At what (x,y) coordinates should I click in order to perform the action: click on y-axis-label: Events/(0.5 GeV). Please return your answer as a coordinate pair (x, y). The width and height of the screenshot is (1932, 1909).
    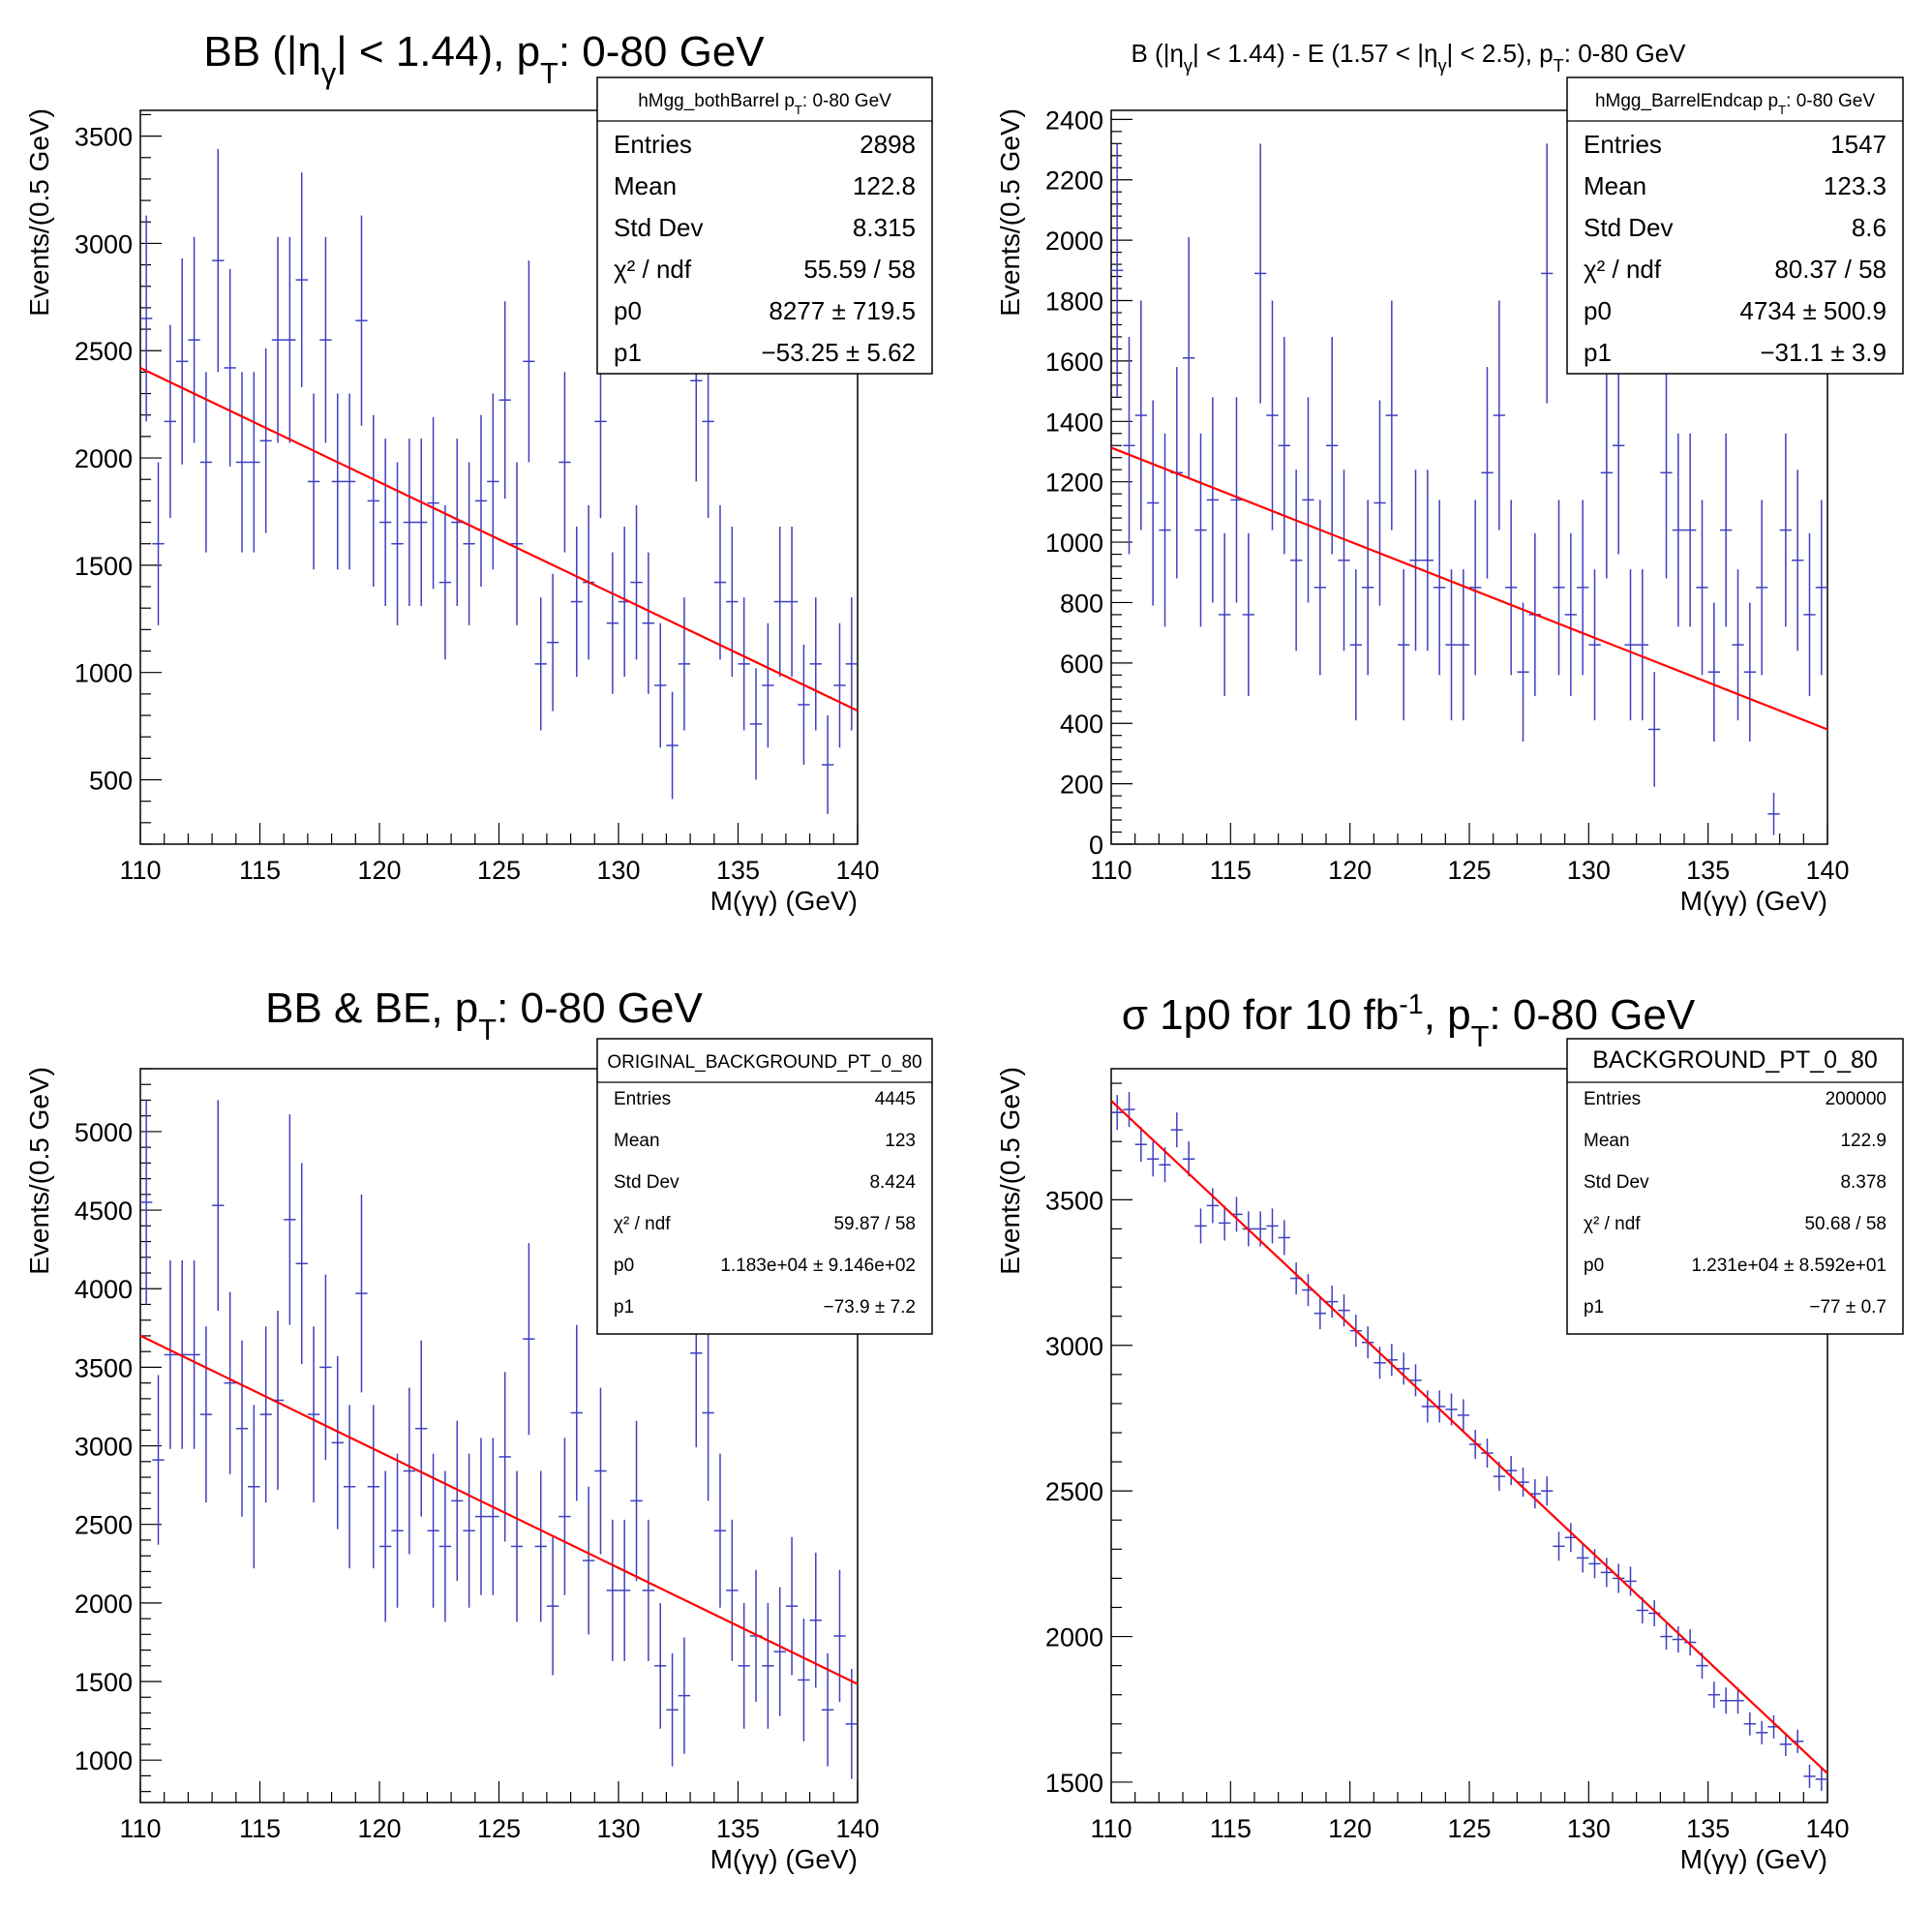
    Looking at the image, I should click on (39, 212).